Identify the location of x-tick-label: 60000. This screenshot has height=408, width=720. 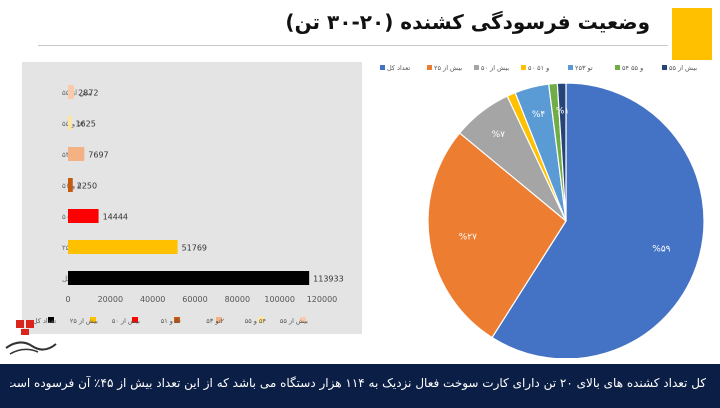
(194, 299).